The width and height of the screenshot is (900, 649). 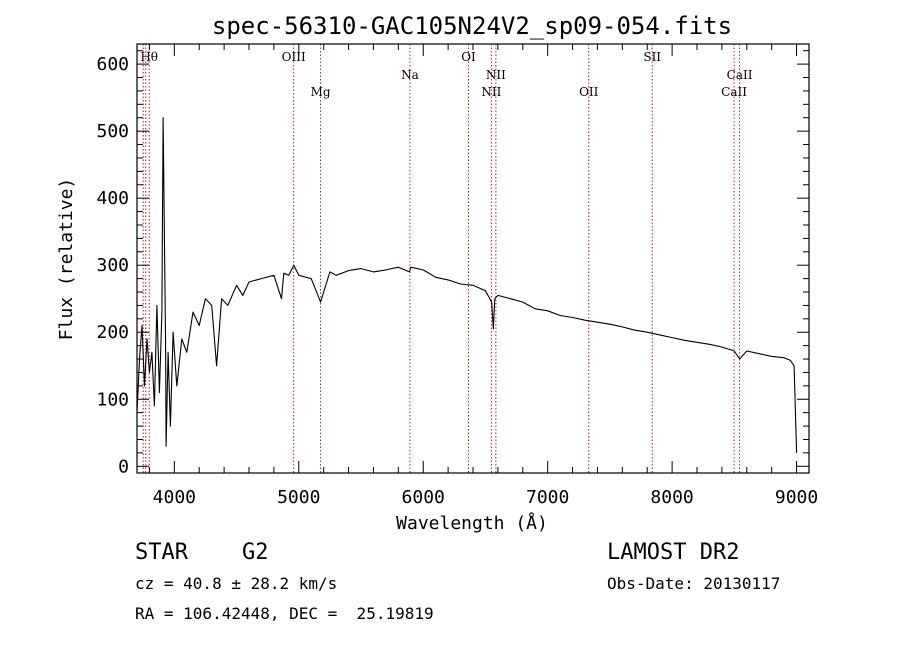 I want to click on survey-name: LAMOST DR2, so click(x=673, y=552).